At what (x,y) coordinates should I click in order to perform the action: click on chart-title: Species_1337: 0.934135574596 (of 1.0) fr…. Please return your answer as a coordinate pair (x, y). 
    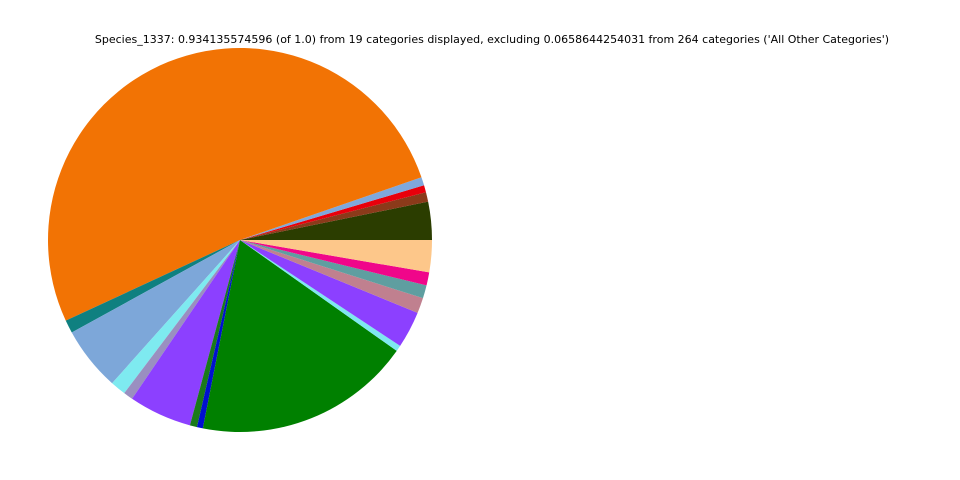
    Looking at the image, I should click on (492, 39).